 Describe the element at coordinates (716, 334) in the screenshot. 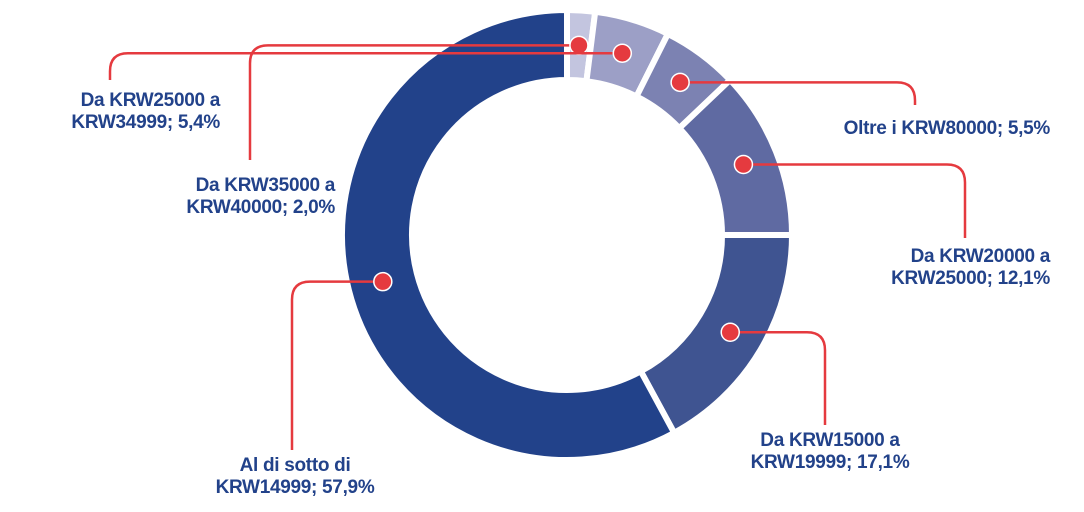

I see `donut-segment` at that location.